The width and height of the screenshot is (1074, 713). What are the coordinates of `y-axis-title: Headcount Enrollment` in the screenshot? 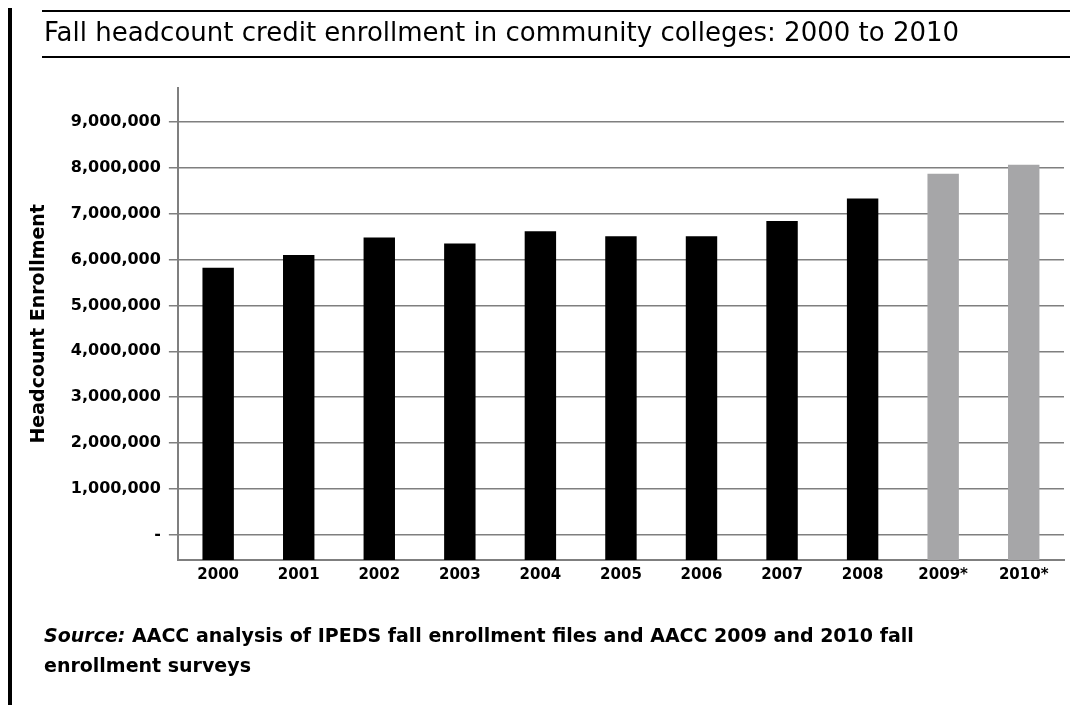 It's located at (37, 324).